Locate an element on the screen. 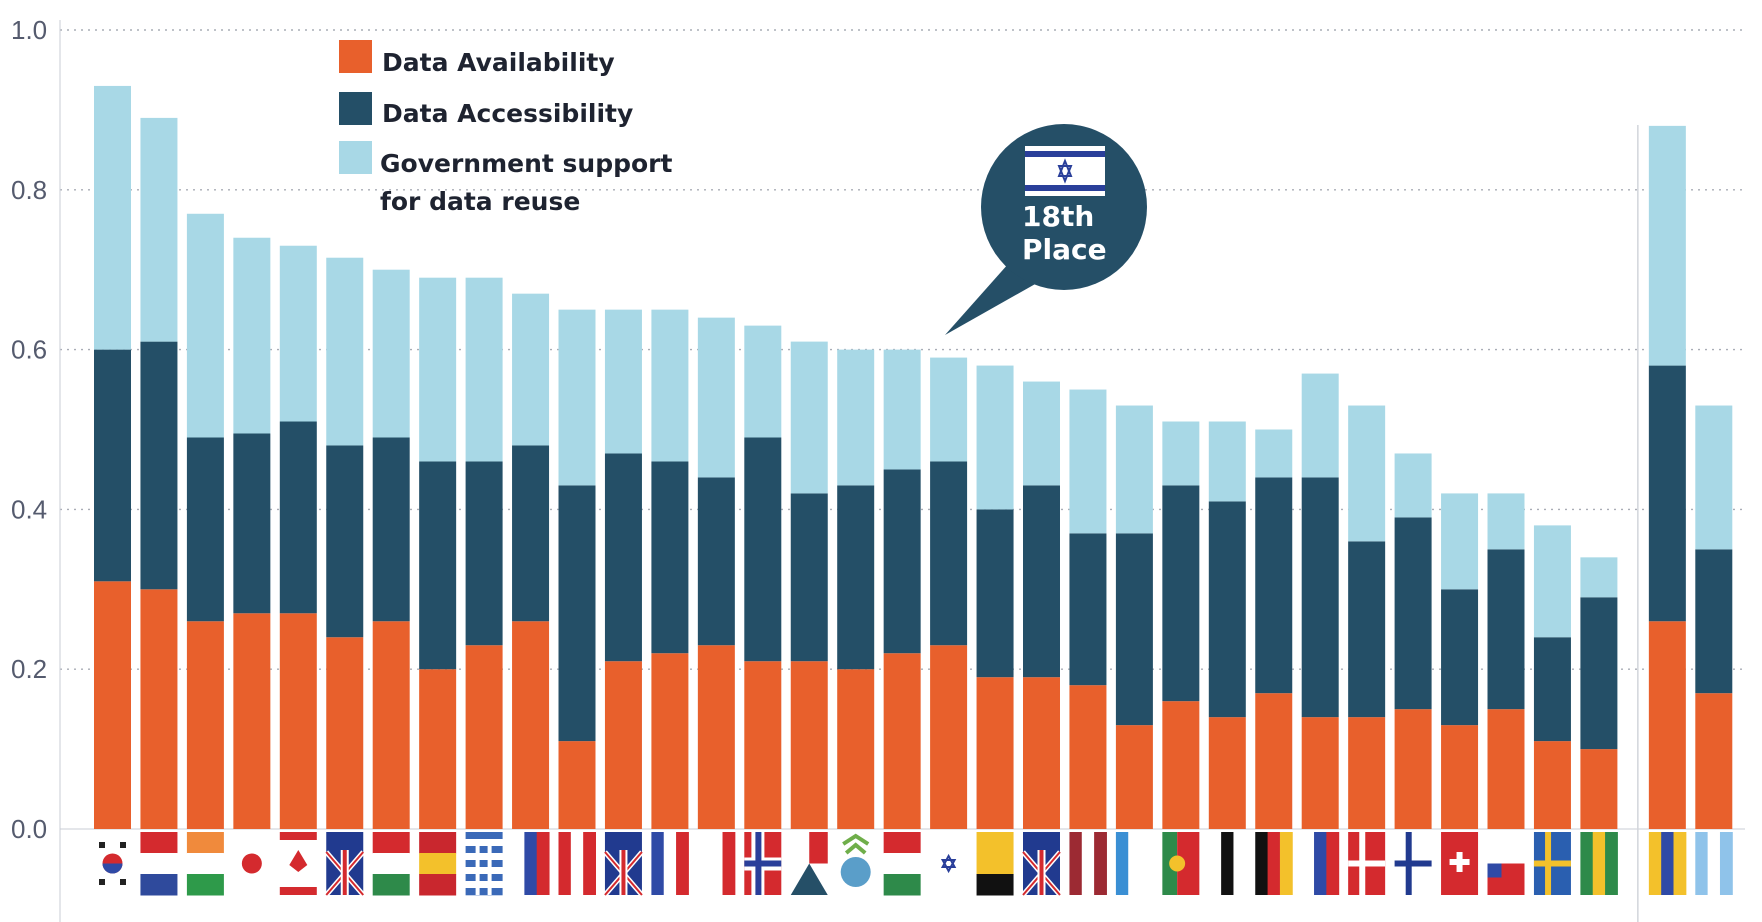 The image size is (1762, 922). austria-flag-icon is located at coordinates (577, 863).